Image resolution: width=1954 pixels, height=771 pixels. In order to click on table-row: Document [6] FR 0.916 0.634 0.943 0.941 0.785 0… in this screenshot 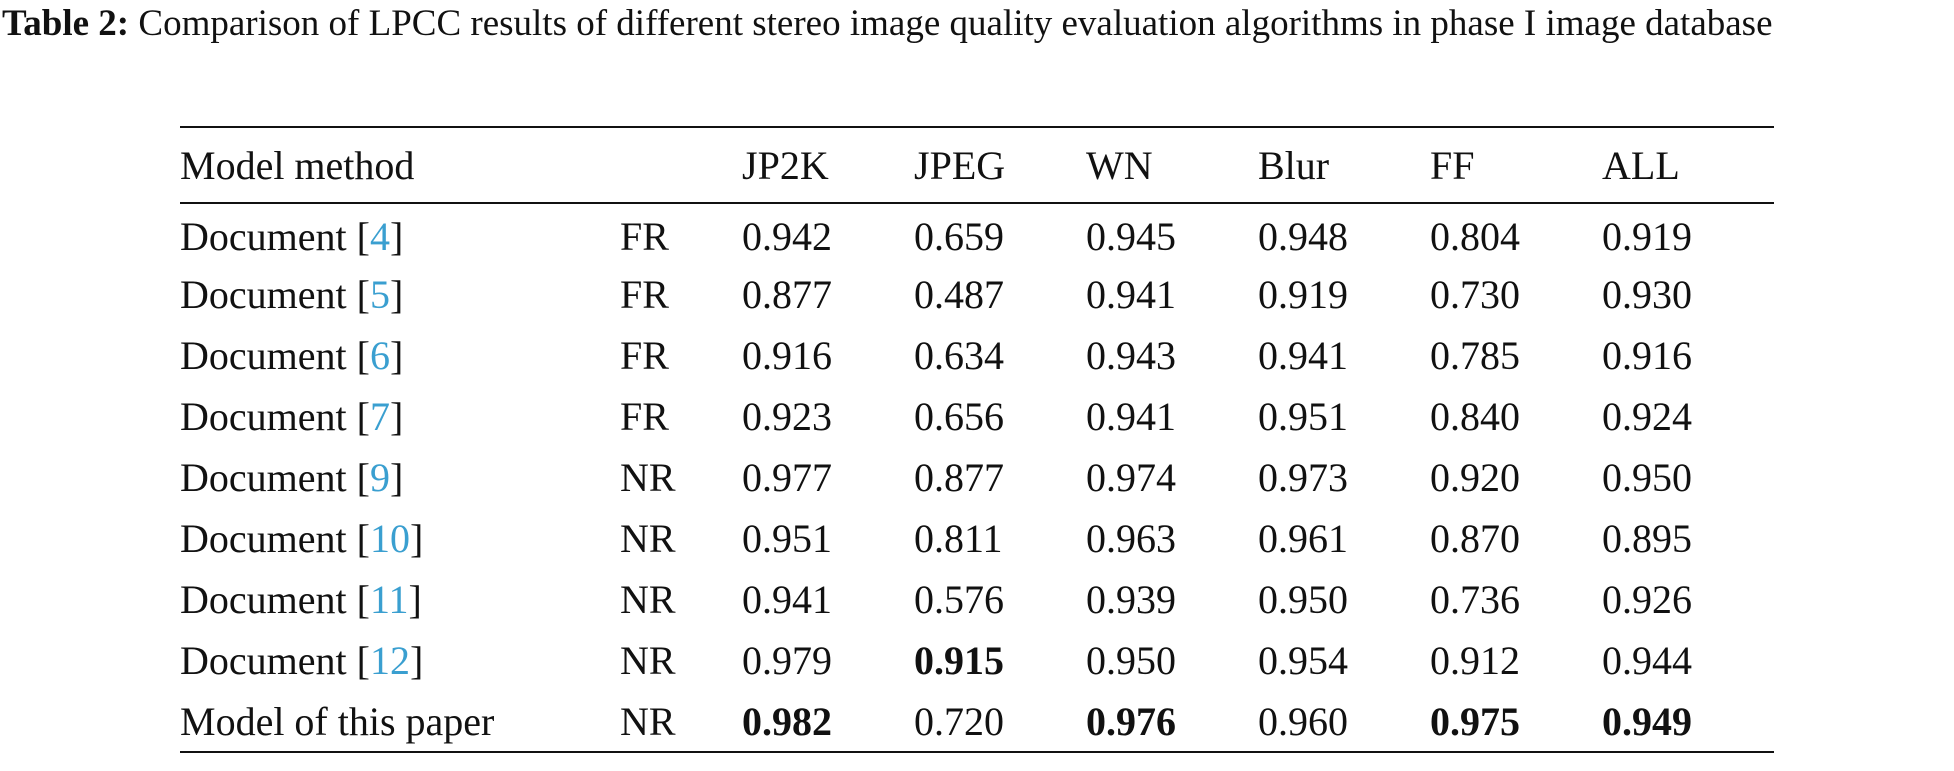, I will do `click(977, 355)`.